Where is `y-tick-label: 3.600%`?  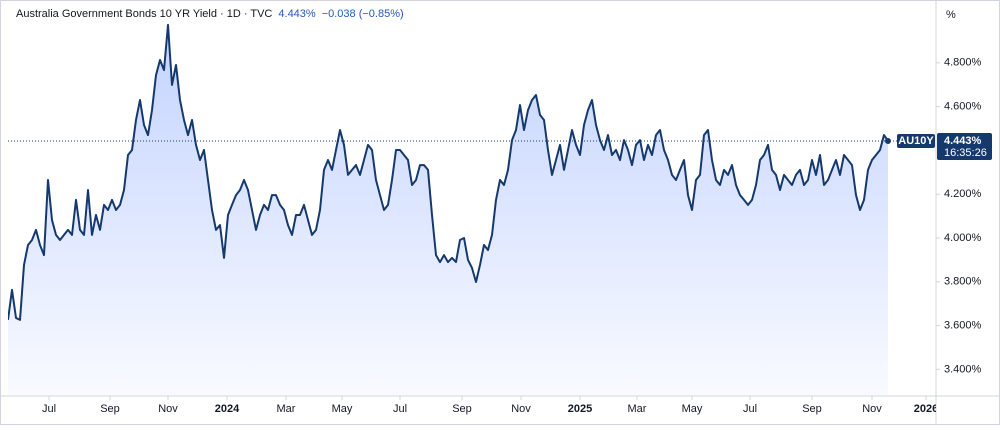 y-tick-label: 3.600% is located at coordinates (963, 325).